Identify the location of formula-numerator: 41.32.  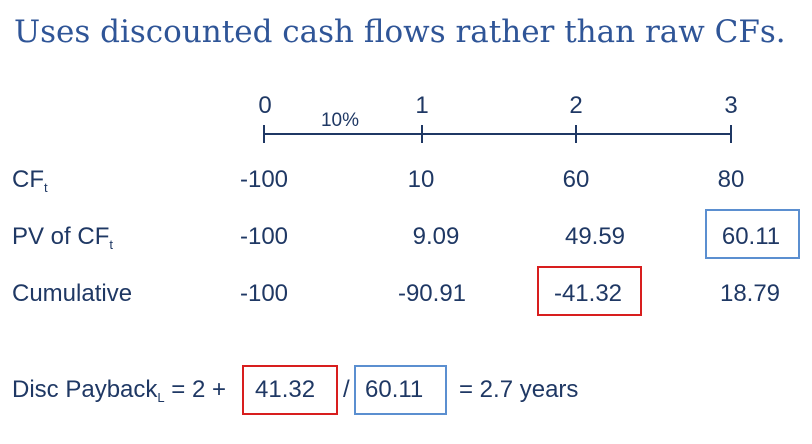
(285, 389).